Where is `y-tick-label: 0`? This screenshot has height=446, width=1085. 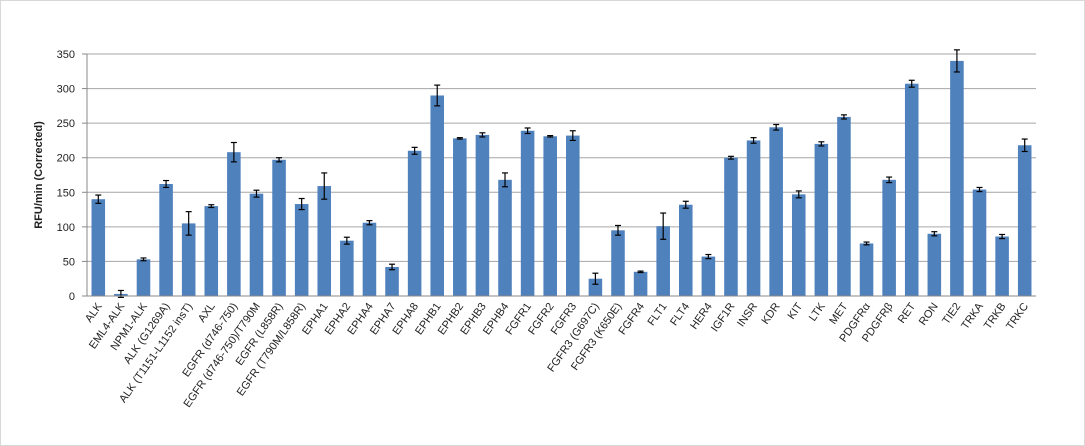 y-tick-label: 0 is located at coordinates (72, 297).